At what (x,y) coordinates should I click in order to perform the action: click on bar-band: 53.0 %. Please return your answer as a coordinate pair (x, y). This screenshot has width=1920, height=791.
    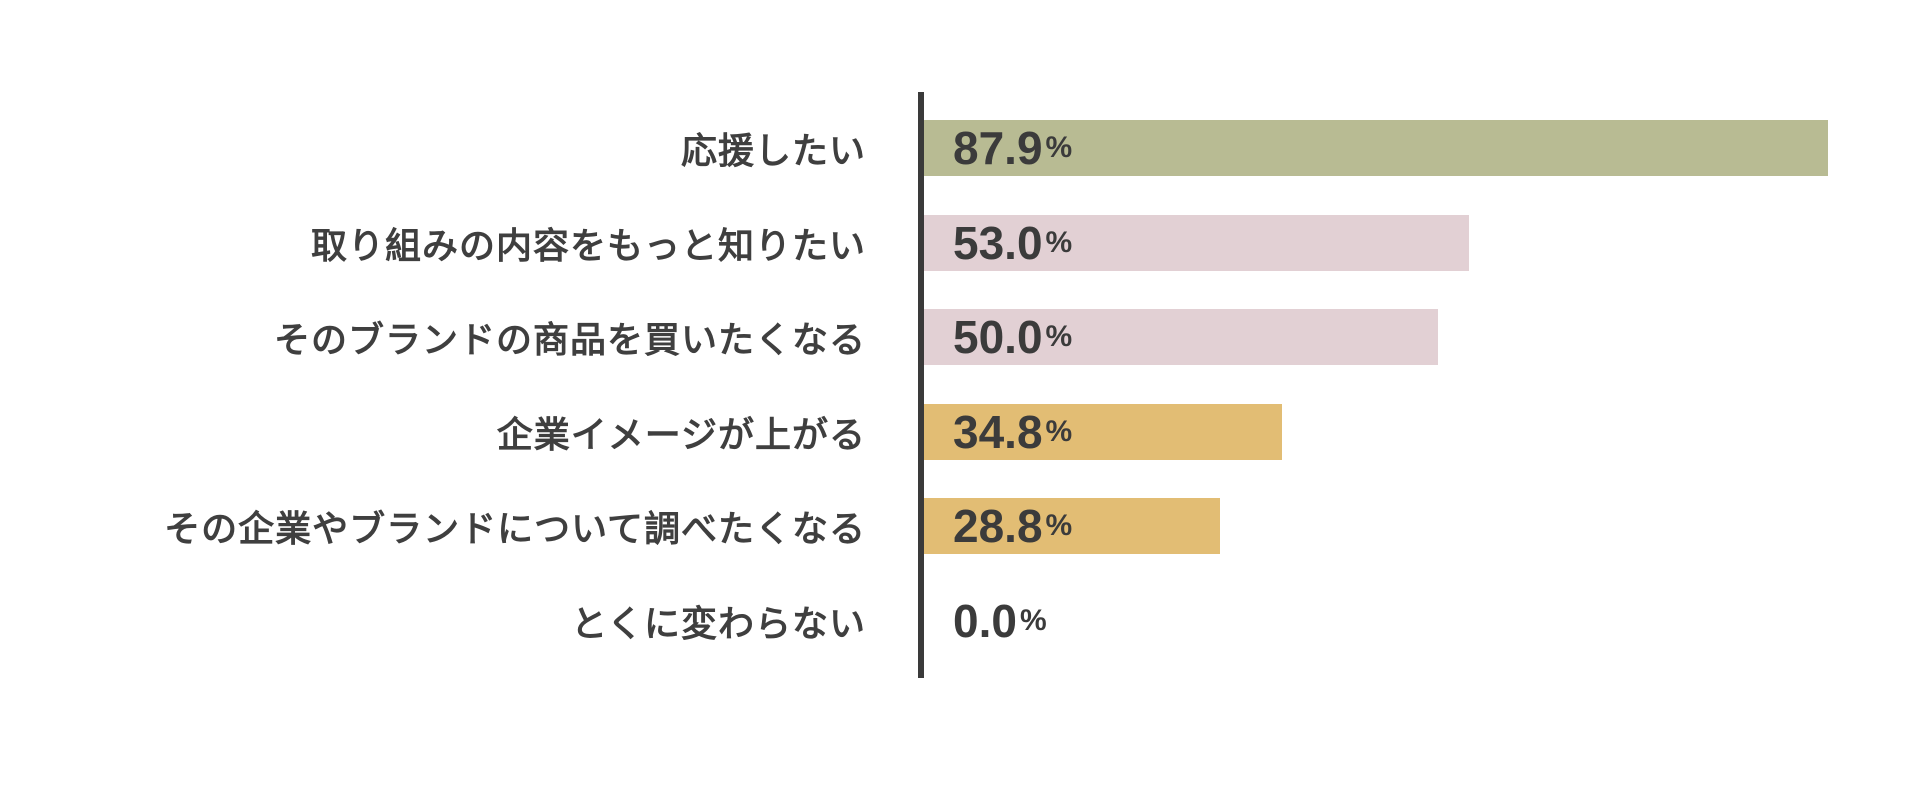
    Looking at the image, I should click on (1422, 242).